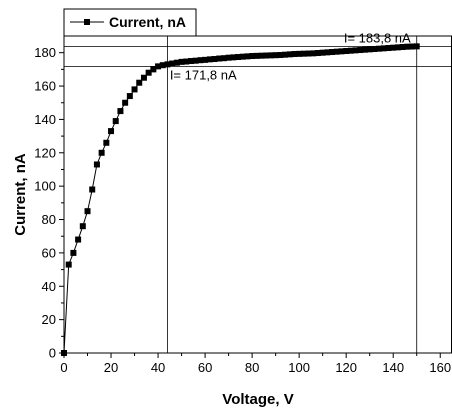 Image resolution: width=452 pixels, height=408 pixels. What do you see at coordinates (257, 399) in the screenshot?
I see `x-axis-title: Voltage, V` at bounding box center [257, 399].